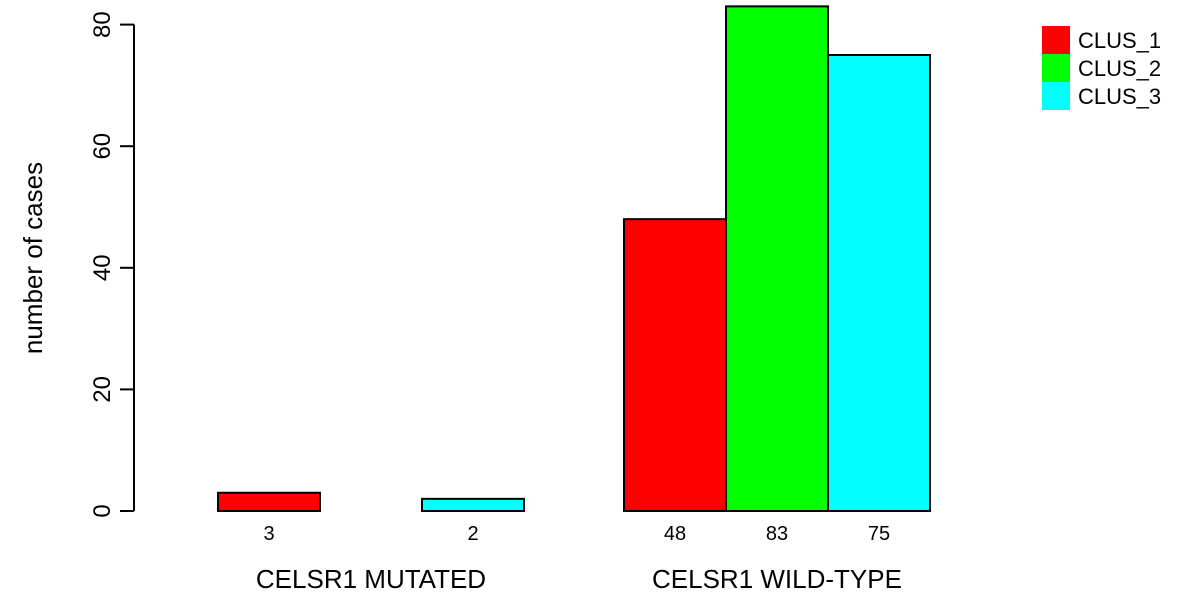 The image size is (1201, 594). What do you see at coordinates (675, 534) in the screenshot?
I see `bar-value-label: 48` at bounding box center [675, 534].